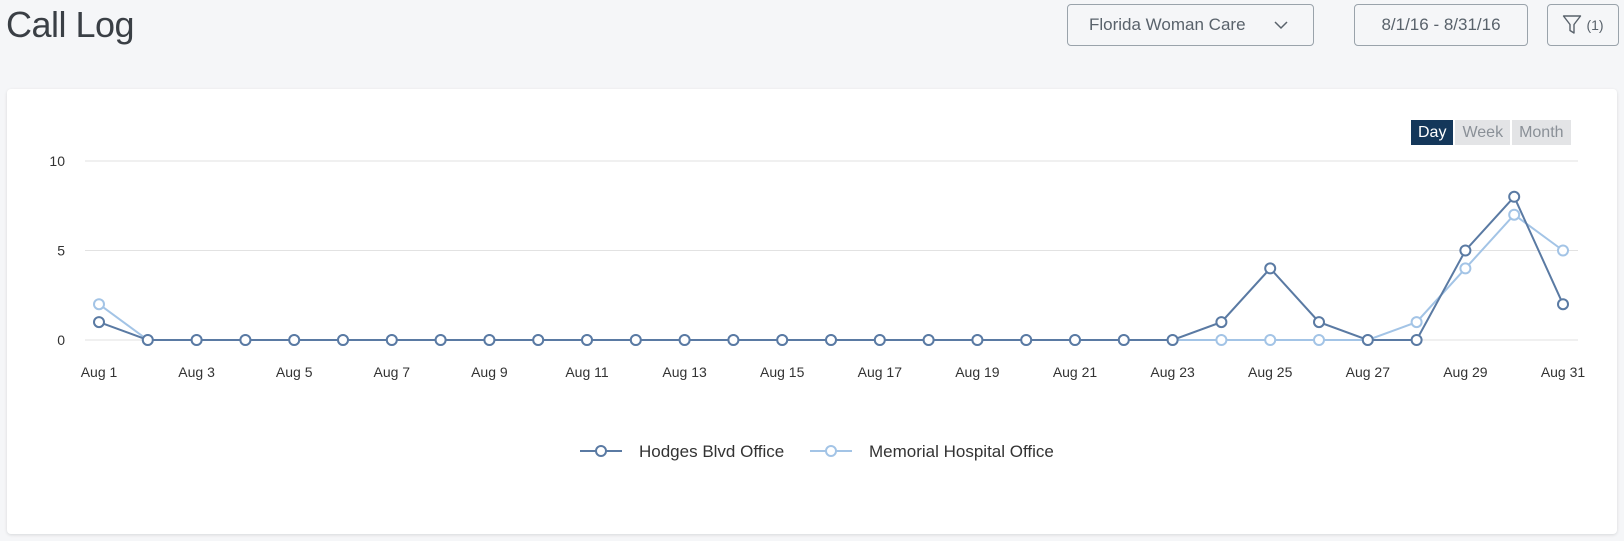  What do you see at coordinates (587, 372) in the screenshot?
I see `x-tick-label: Aug 11` at bounding box center [587, 372].